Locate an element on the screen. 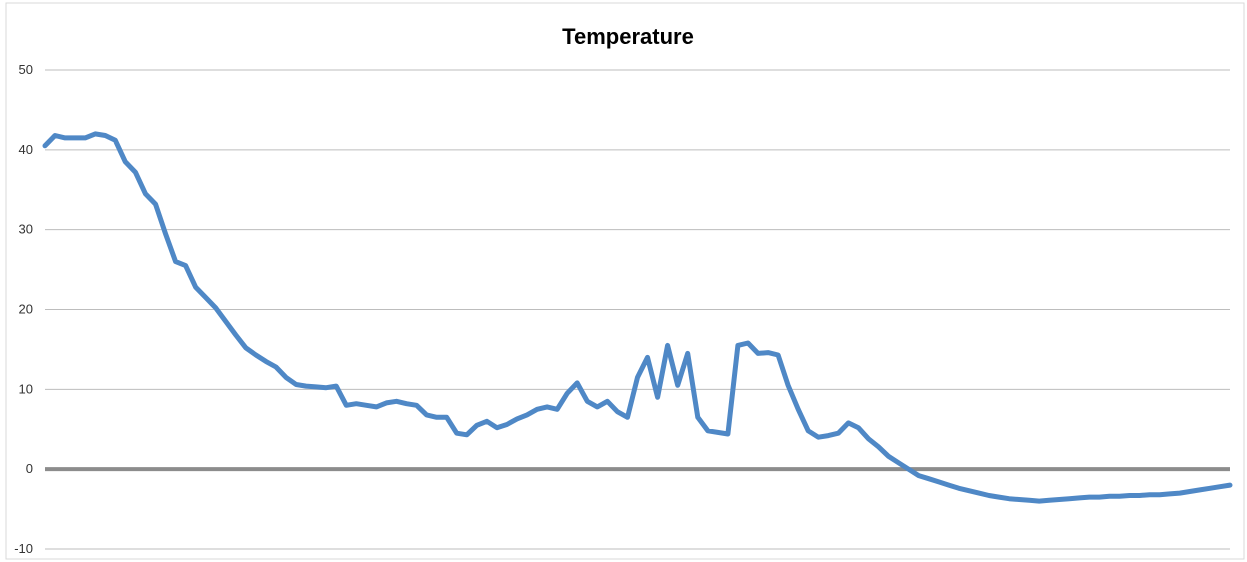 Image resolution: width=1247 pixels, height=562 pixels. y-tick-label: 50 is located at coordinates (26, 69).